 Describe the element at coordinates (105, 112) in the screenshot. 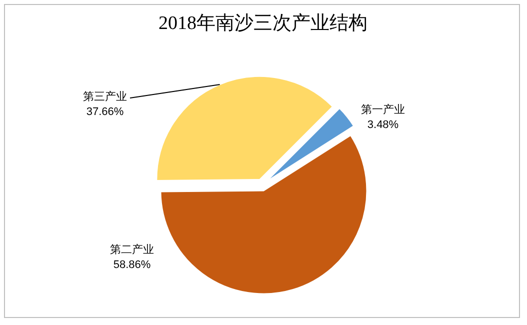

I see `data-label: 37.66%` at that location.